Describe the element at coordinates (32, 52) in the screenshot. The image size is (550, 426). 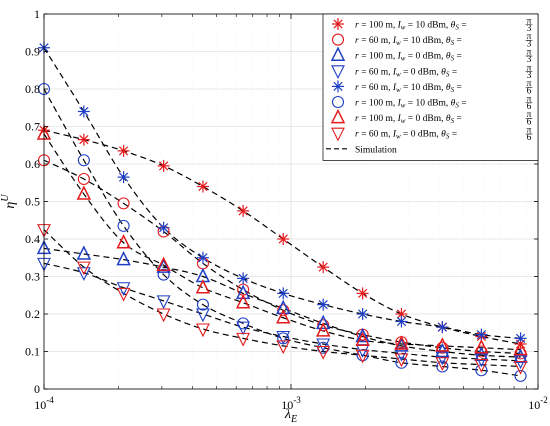
I see `y-tick-label: 0.9` at that location.